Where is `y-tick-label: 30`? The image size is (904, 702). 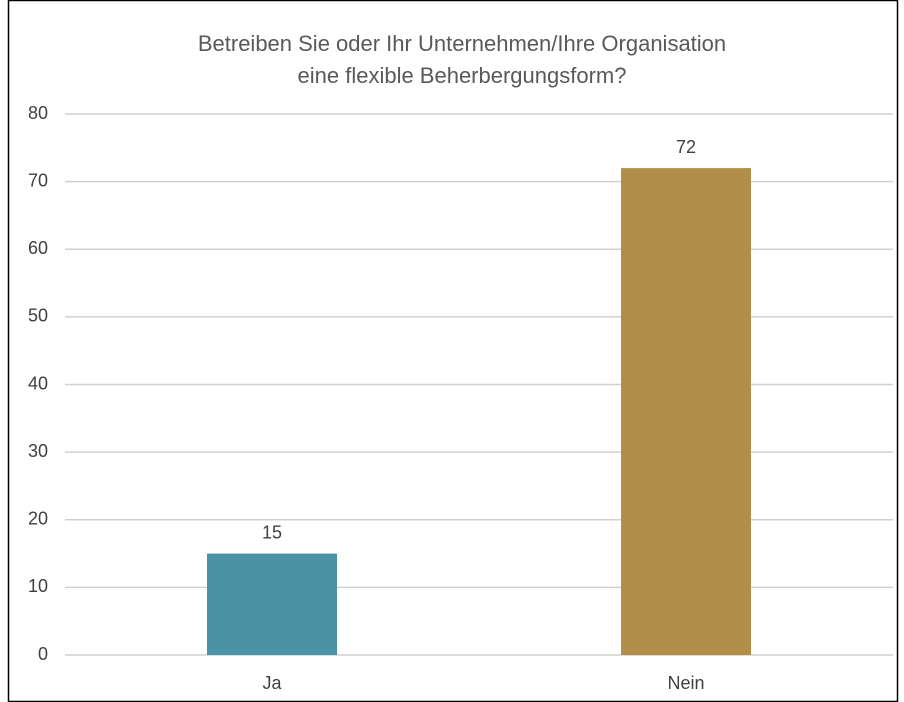
y-tick-label: 30 is located at coordinates (38, 451).